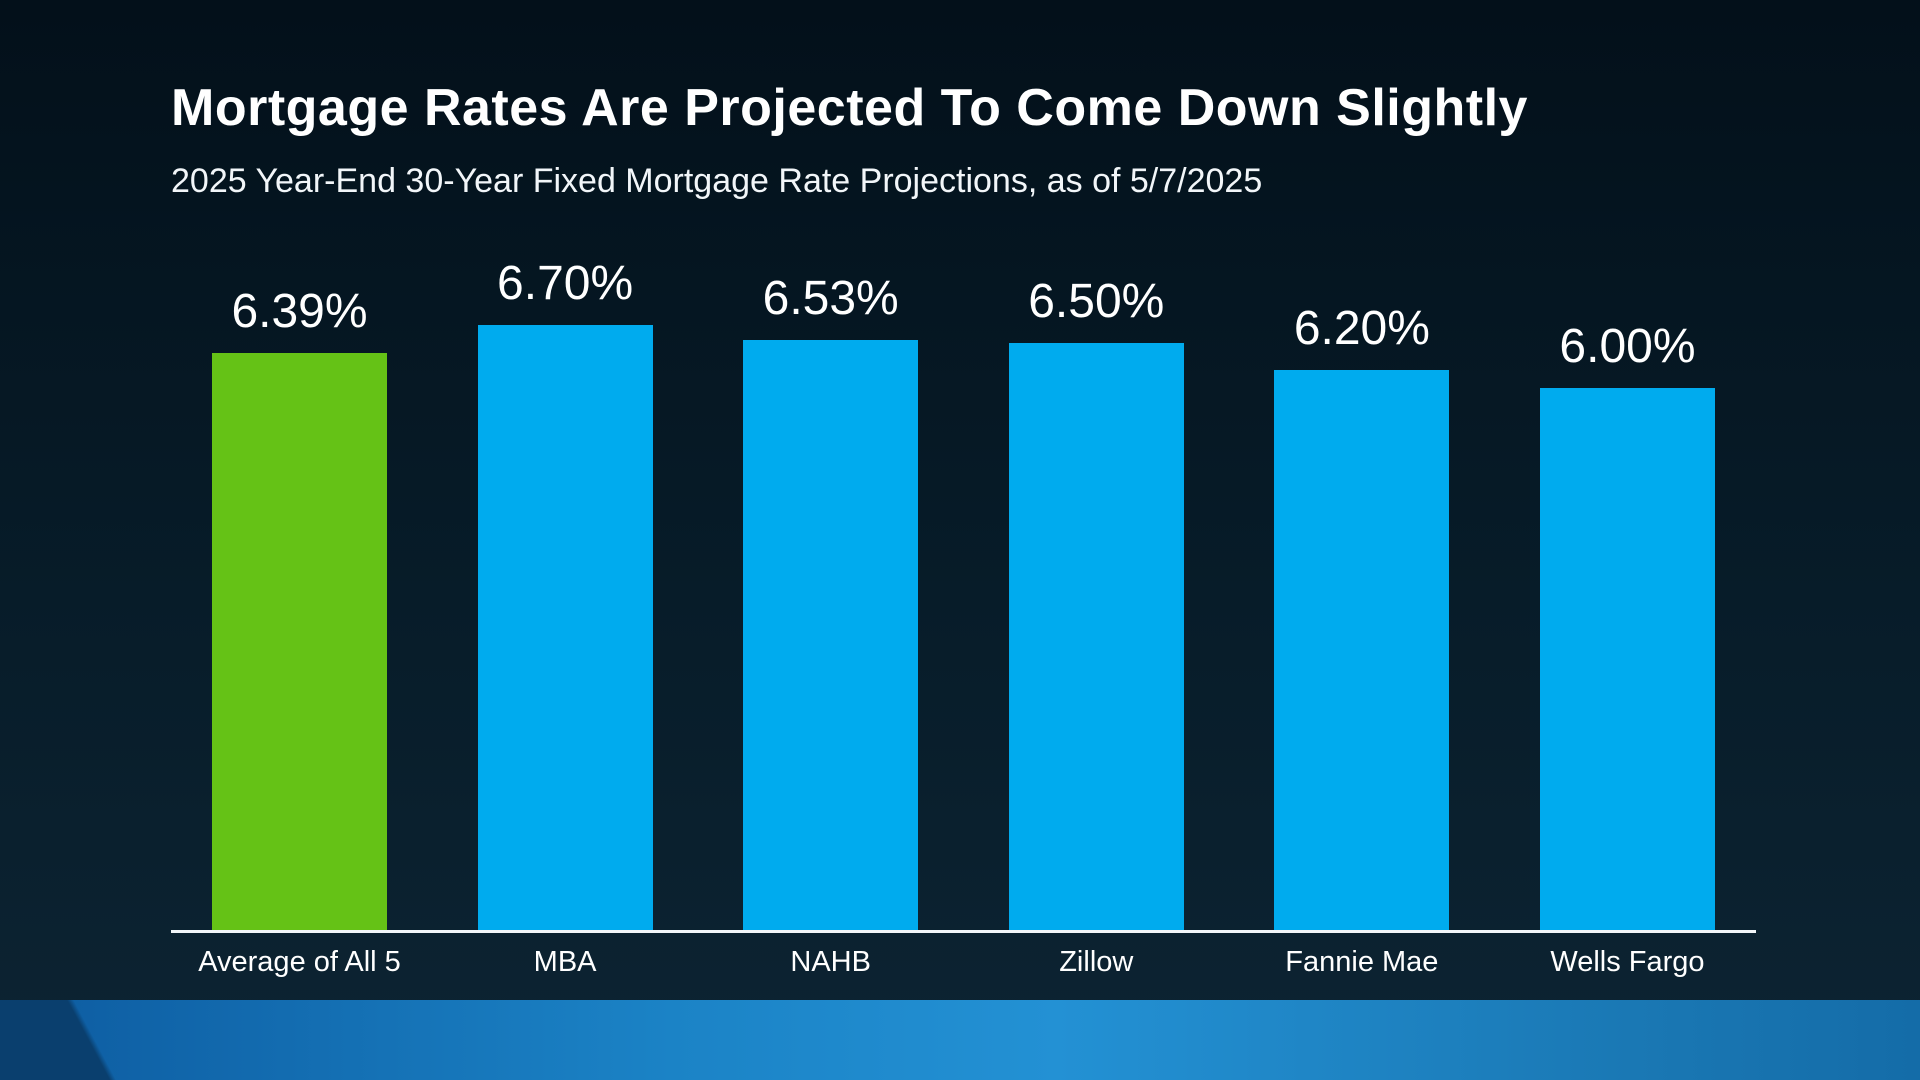 Image resolution: width=1920 pixels, height=1080 pixels. Describe the element at coordinates (565, 283) in the screenshot. I see `bar-value-label: 6.70%` at that location.